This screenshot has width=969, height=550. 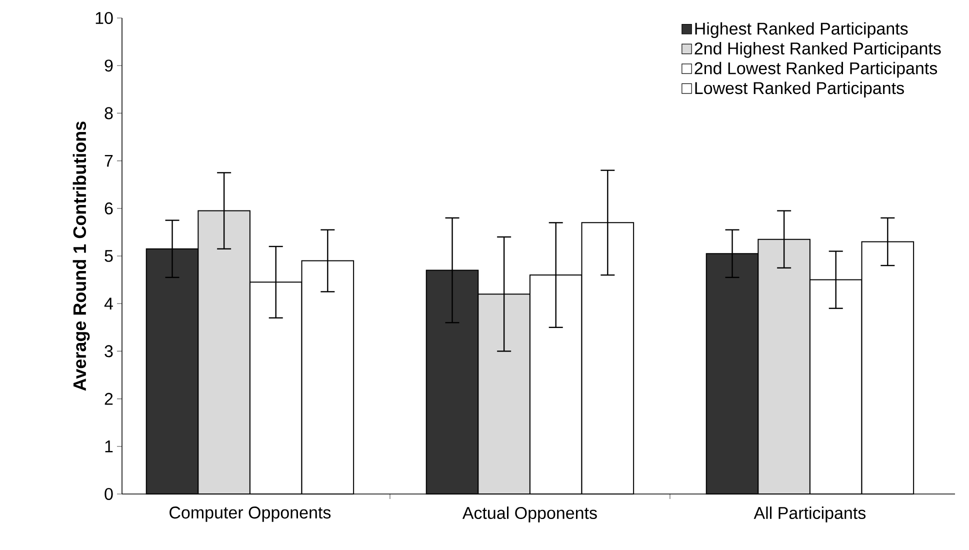 What do you see at coordinates (817, 50) in the screenshot?
I see `legend-label: 2nd Highest Ranked Participants` at bounding box center [817, 50].